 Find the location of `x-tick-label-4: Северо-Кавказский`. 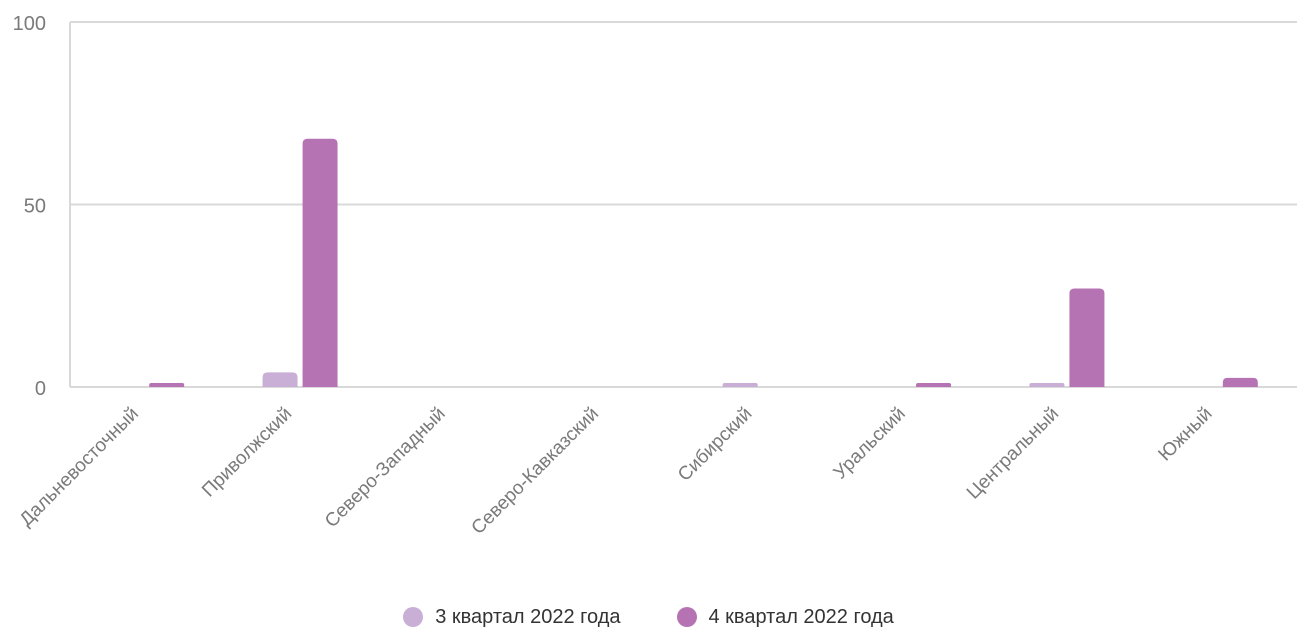

x-tick-label-4: Северо-Кавказский is located at coordinates (535, 470).